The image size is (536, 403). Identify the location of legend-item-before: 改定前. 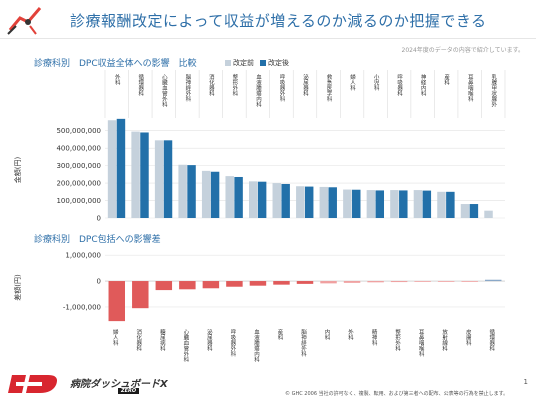
(239, 63).